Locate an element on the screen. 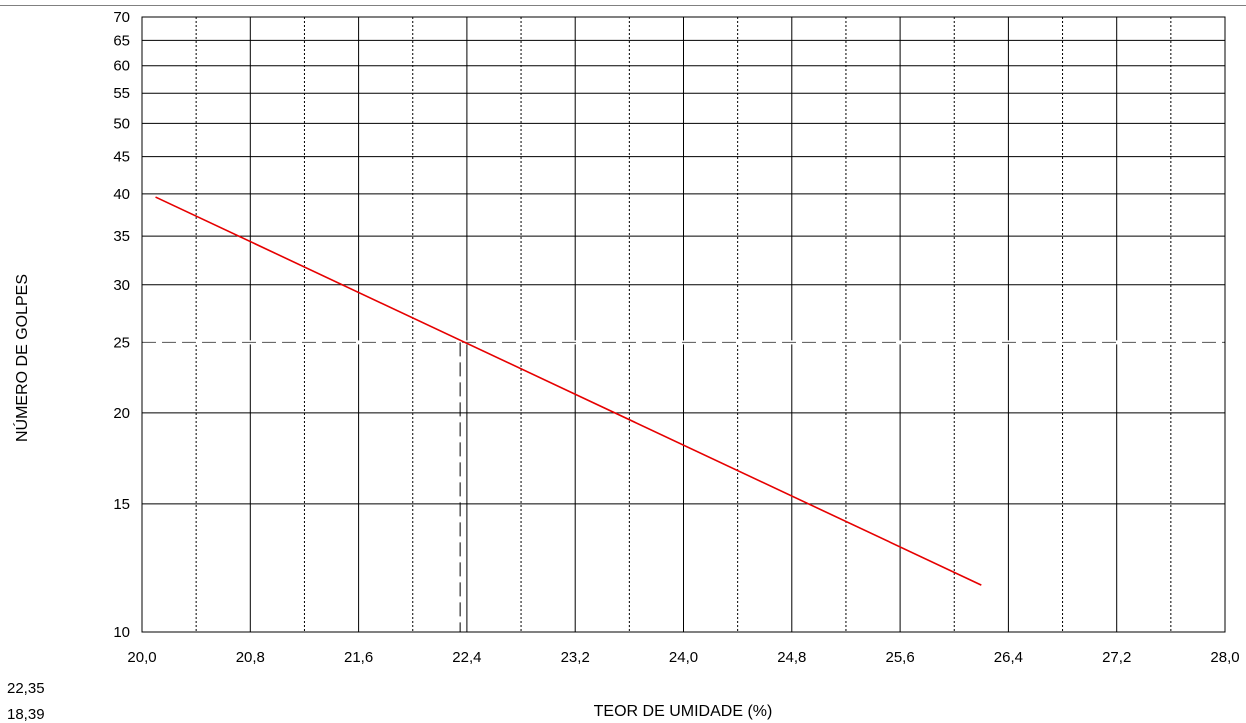 This screenshot has height=723, width=1246. x-tick-label: 24,8 is located at coordinates (791, 657).